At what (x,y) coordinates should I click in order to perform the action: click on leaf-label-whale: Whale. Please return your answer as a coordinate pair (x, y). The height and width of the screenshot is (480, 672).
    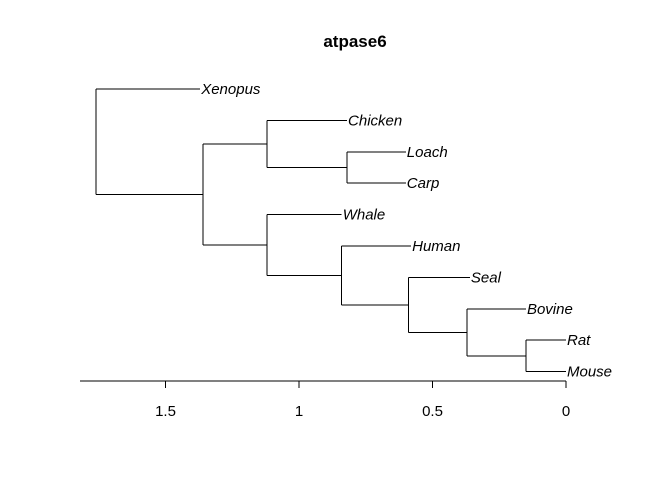
    Looking at the image, I should click on (364, 215).